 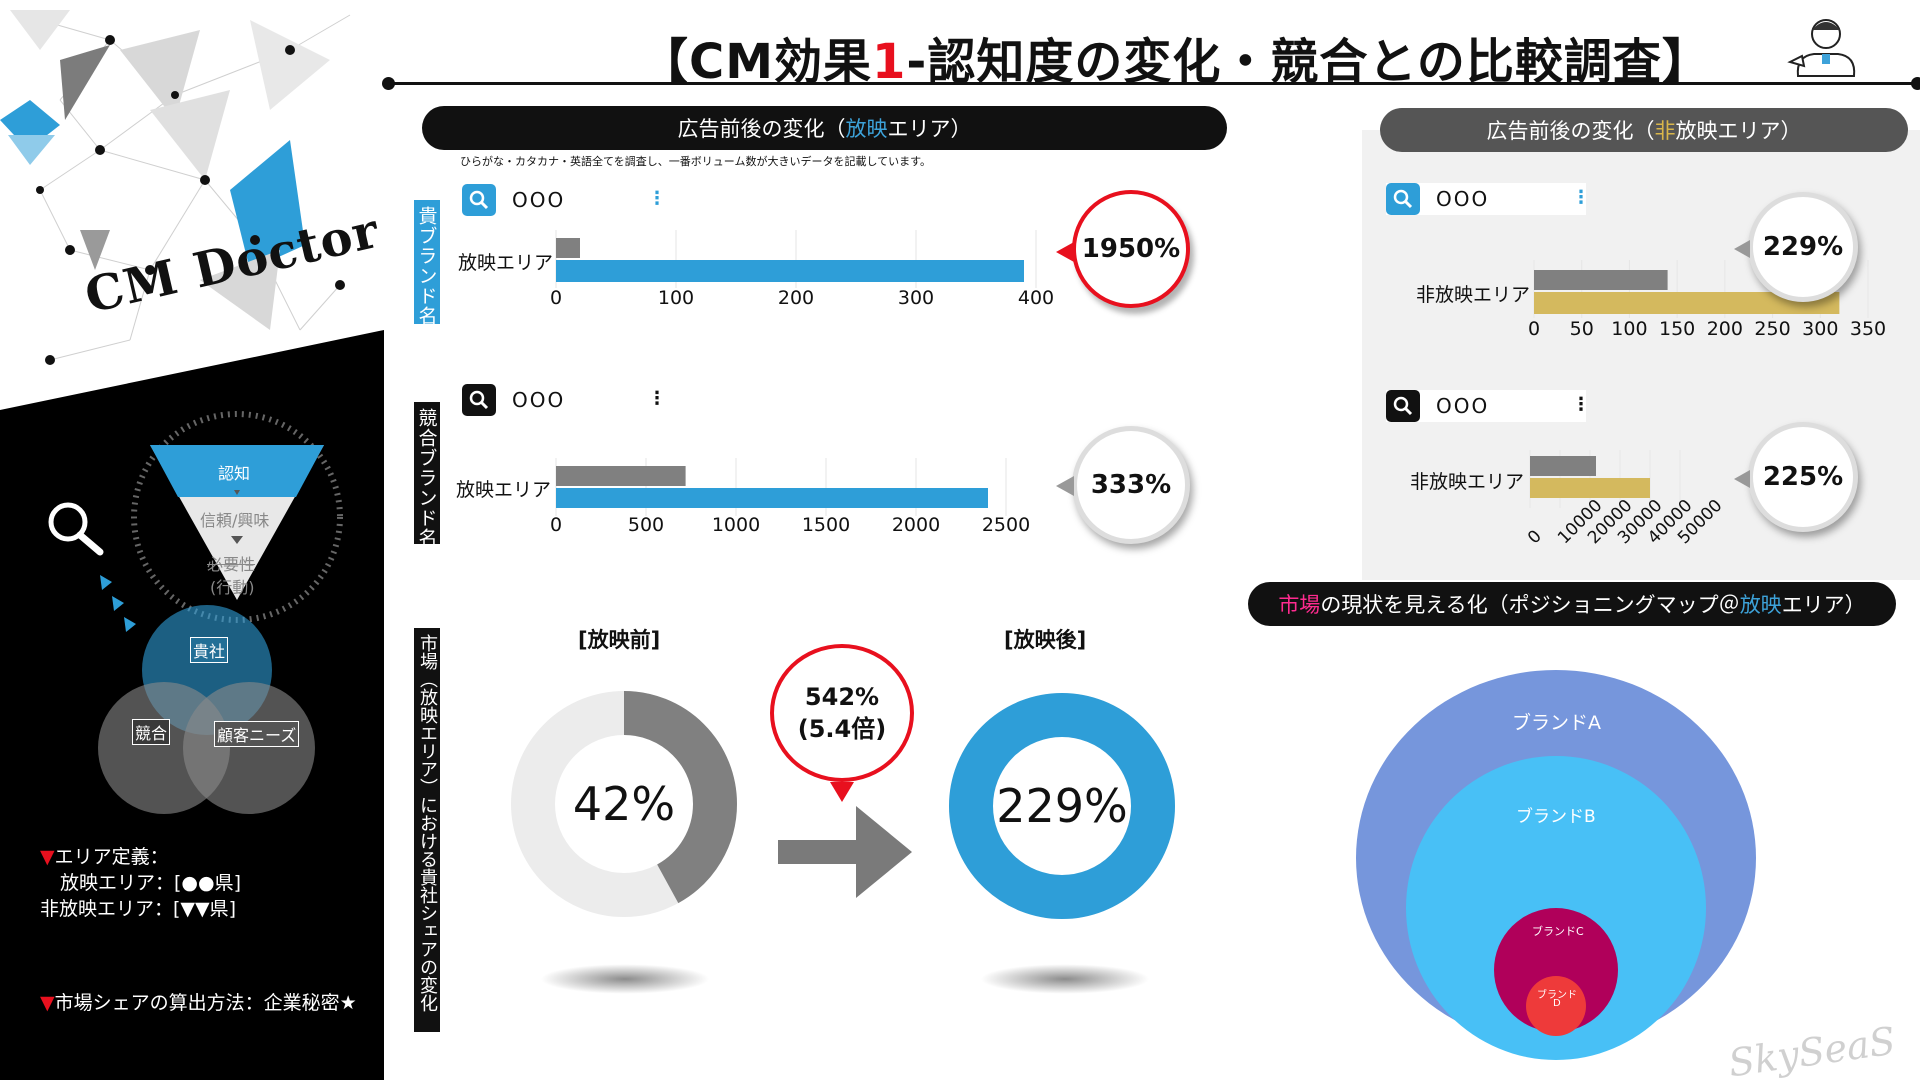 I want to click on non-broadcast-panel-title: 広告前後の変化（非放映エリア）, so click(x=1644, y=130).